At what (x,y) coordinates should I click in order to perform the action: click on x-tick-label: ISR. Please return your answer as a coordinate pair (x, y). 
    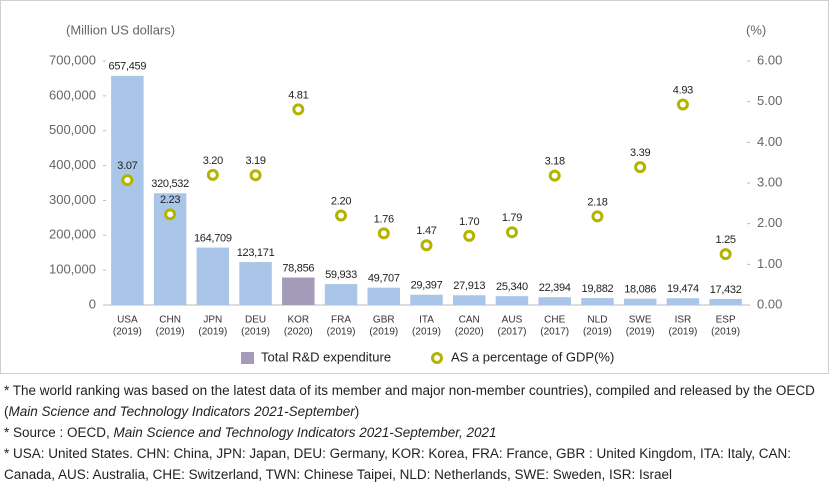
    Looking at the image, I should click on (683, 320).